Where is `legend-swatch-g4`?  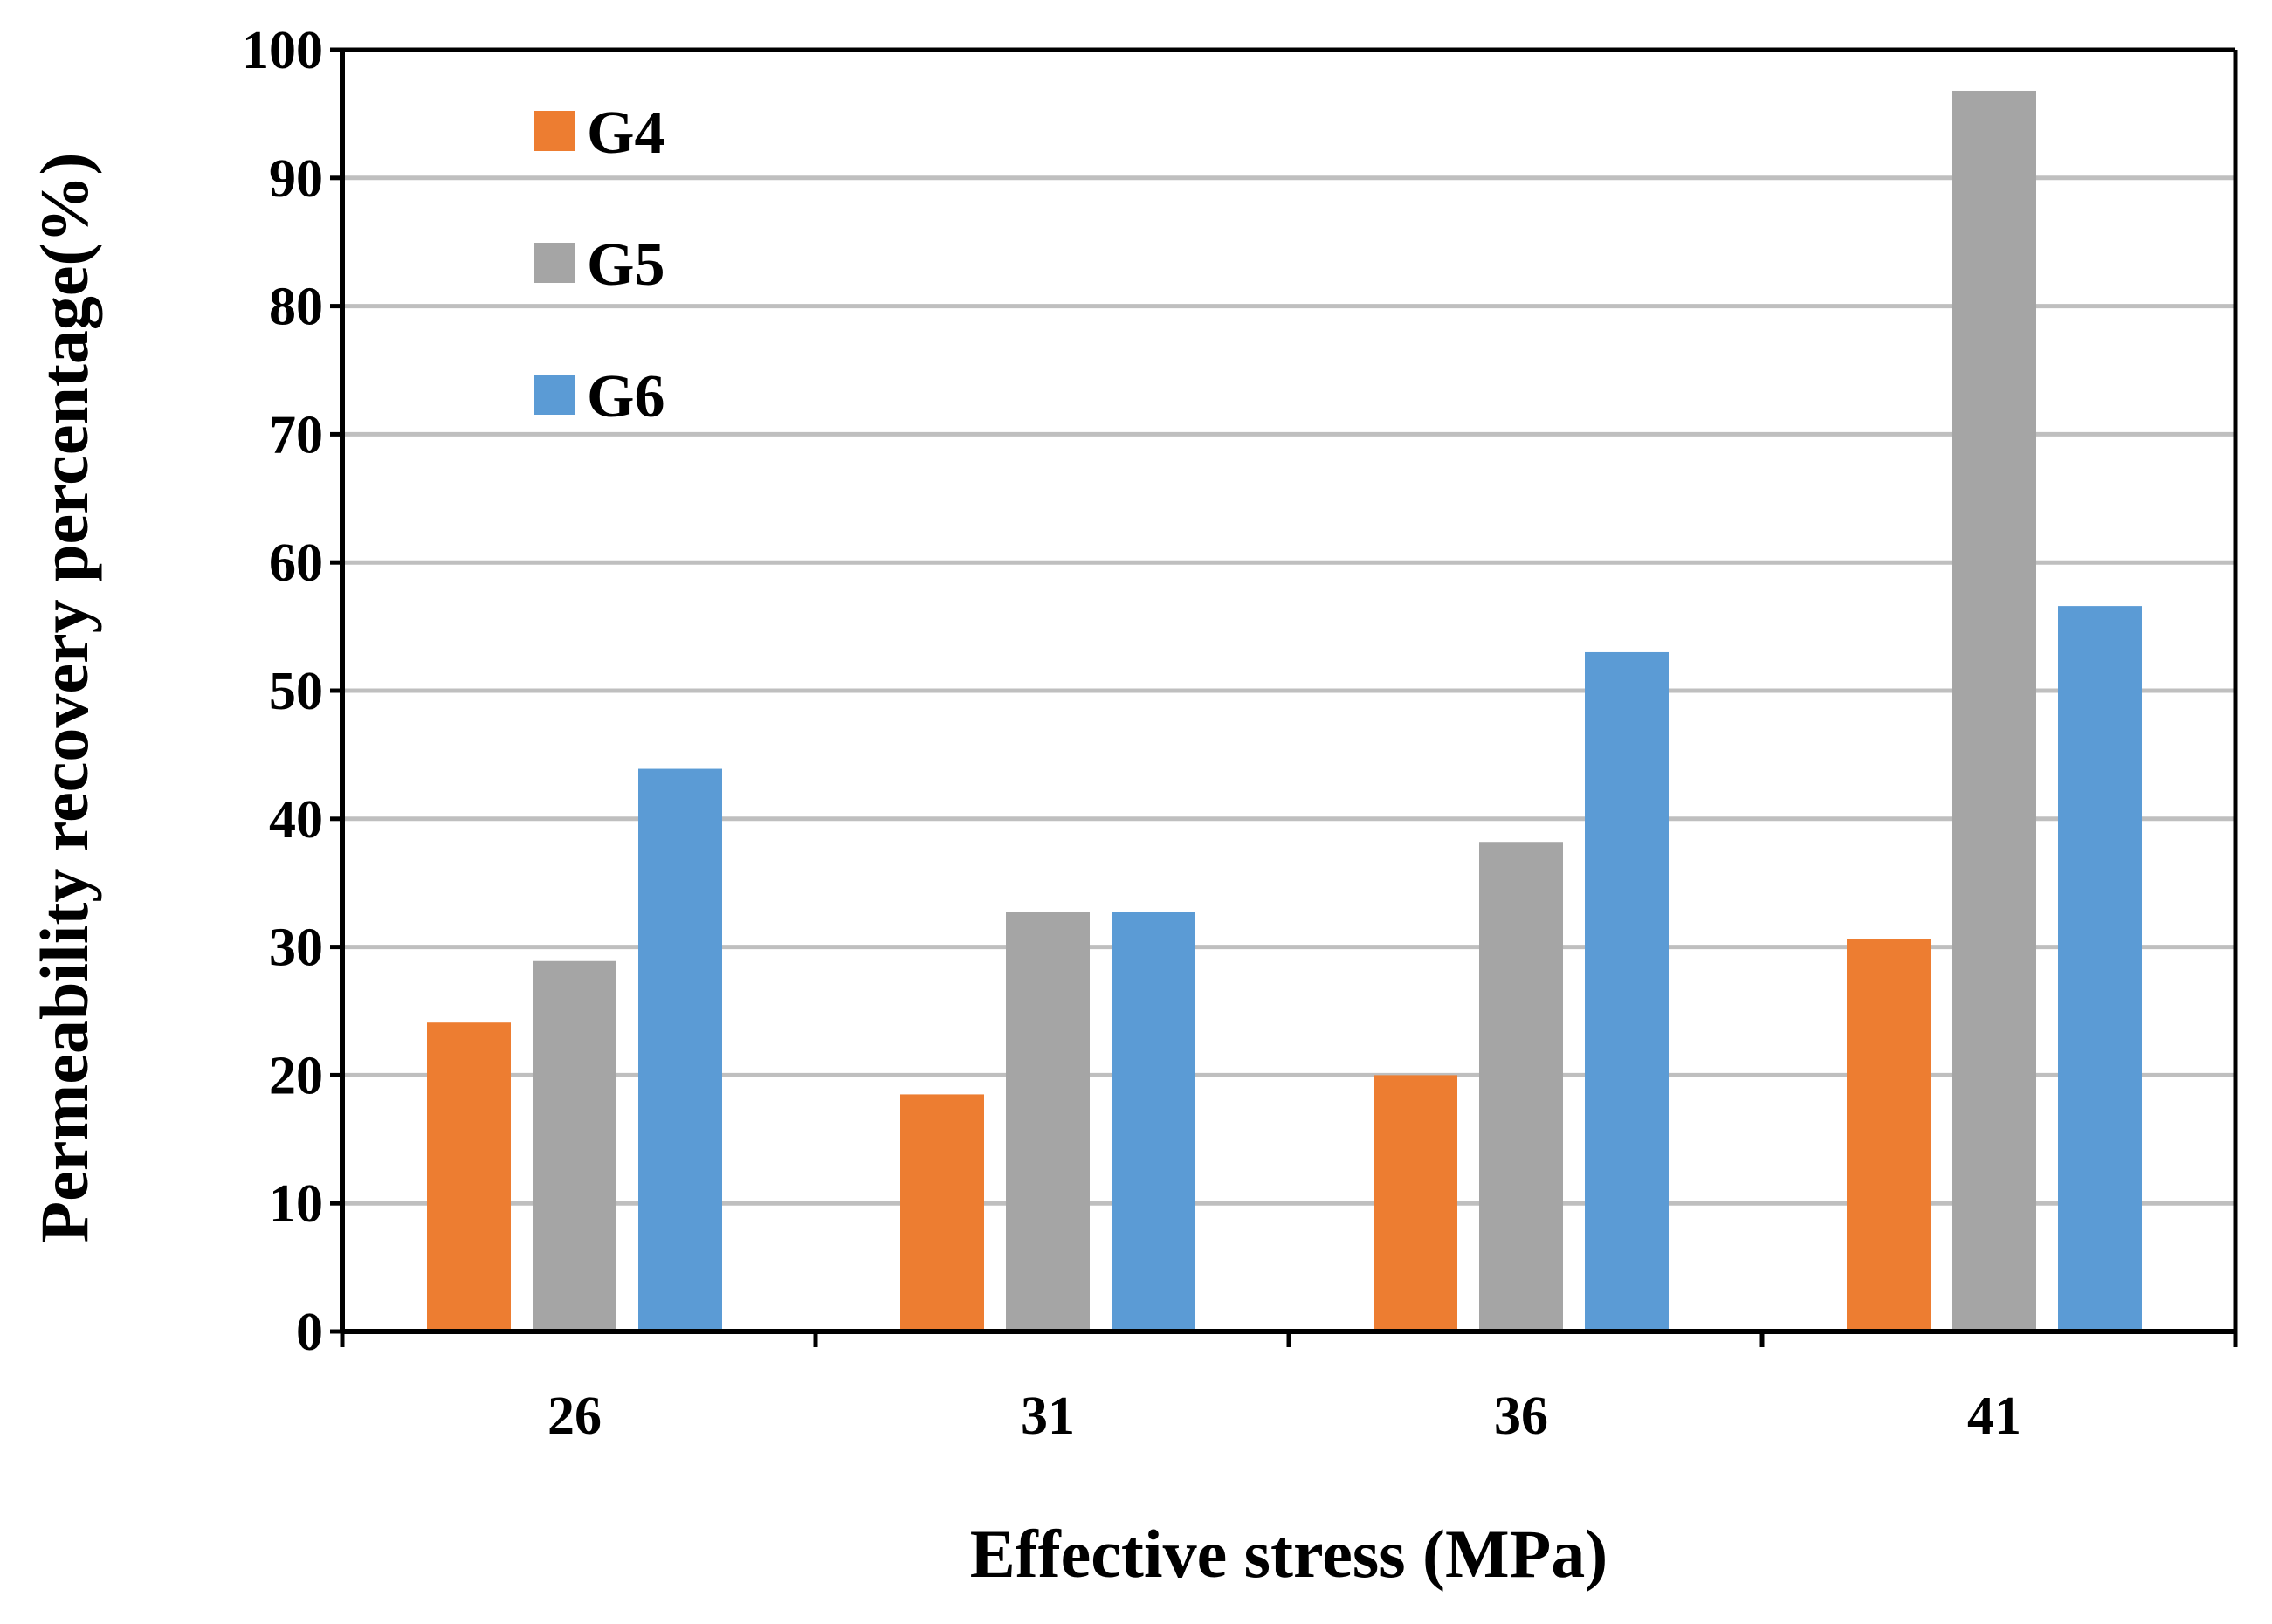 legend-swatch-g4 is located at coordinates (554, 131).